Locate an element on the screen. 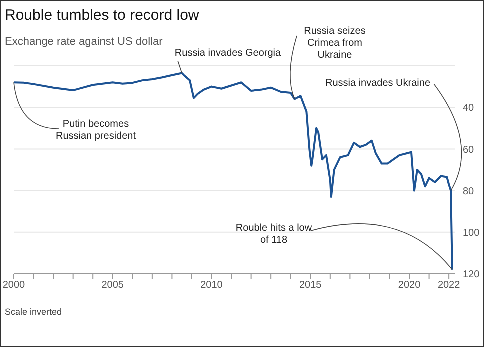  annotation: Rouble hits a low of 118 is located at coordinates (274, 235).